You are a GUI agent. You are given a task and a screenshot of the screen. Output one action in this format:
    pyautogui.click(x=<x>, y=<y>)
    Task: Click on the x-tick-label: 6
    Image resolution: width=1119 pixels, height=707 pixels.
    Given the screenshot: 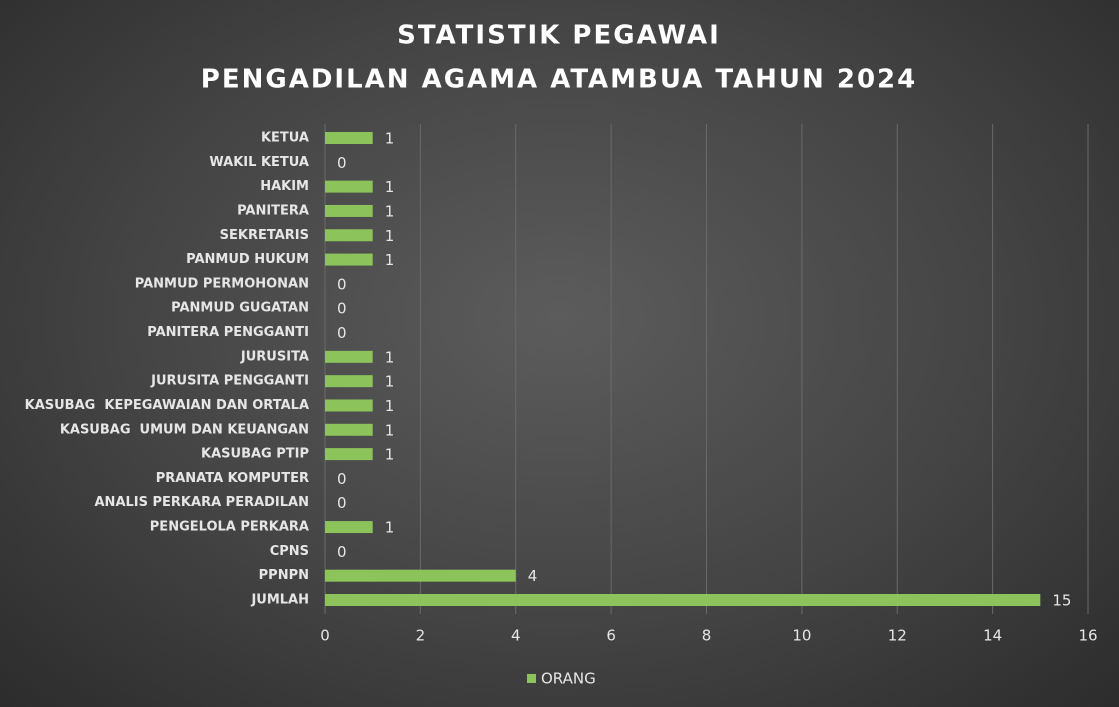 What is the action you would take?
    pyautogui.click(x=611, y=636)
    